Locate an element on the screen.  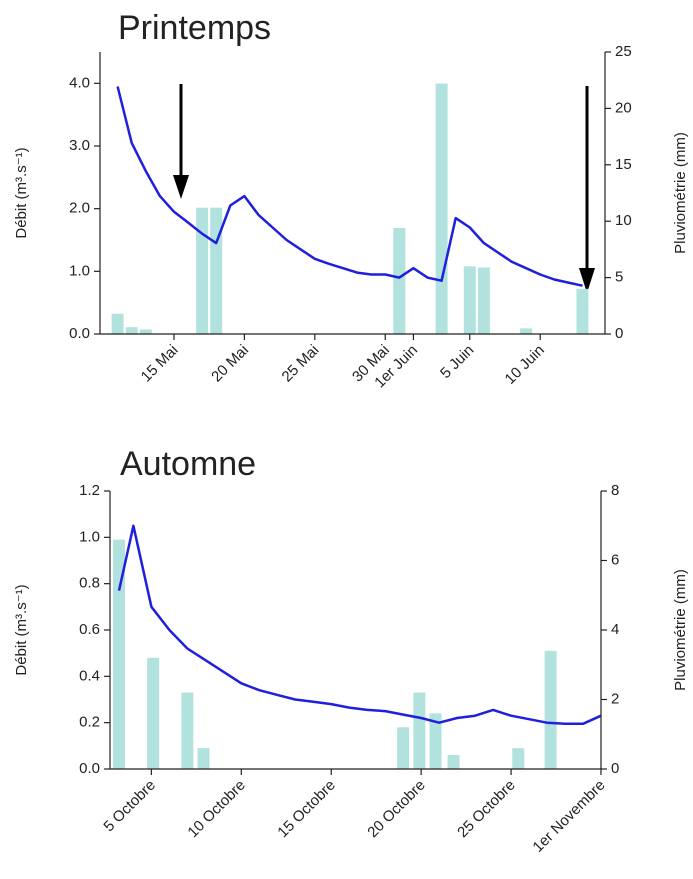
y2-tick-label: 10 is located at coordinates (623, 220).